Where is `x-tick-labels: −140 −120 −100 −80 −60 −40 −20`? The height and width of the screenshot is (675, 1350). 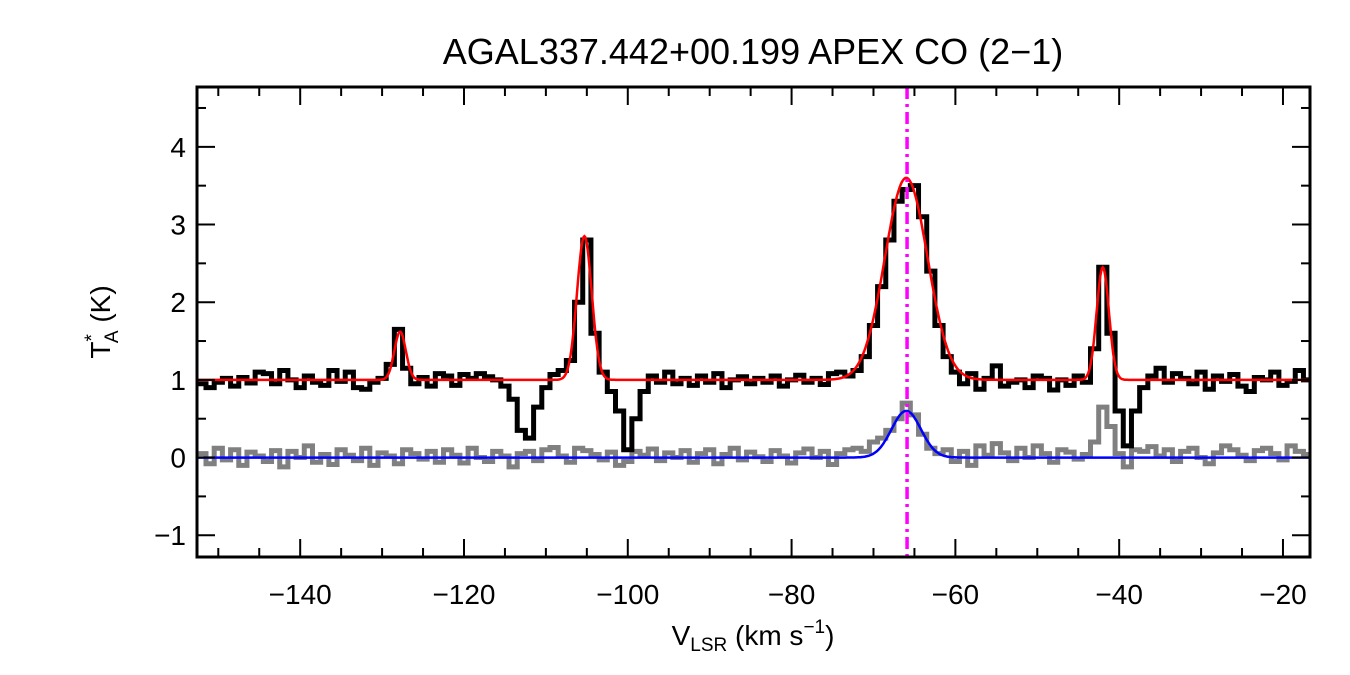 x-tick-labels: −140 −120 −100 −80 −60 −40 −20 is located at coordinates (788, 594).